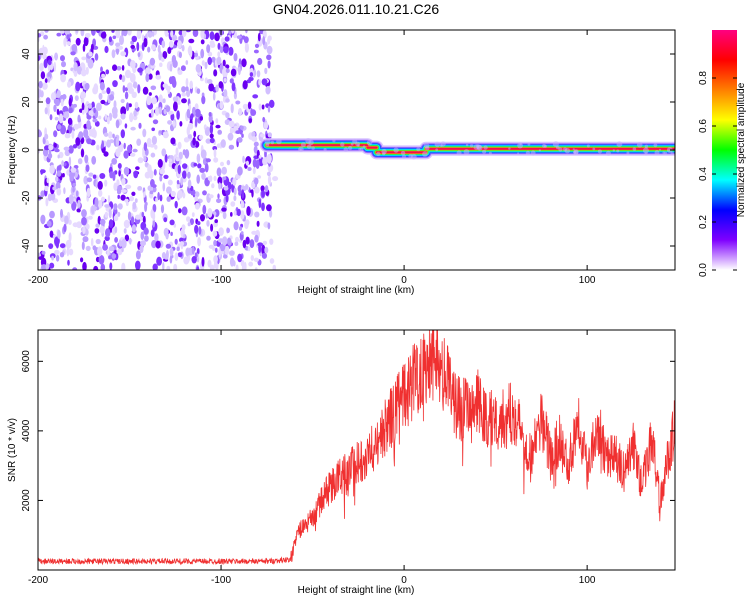  What do you see at coordinates (404, 280) in the screenshot?
I see `x-tick-label: 0` at bounding box center [404, 280].